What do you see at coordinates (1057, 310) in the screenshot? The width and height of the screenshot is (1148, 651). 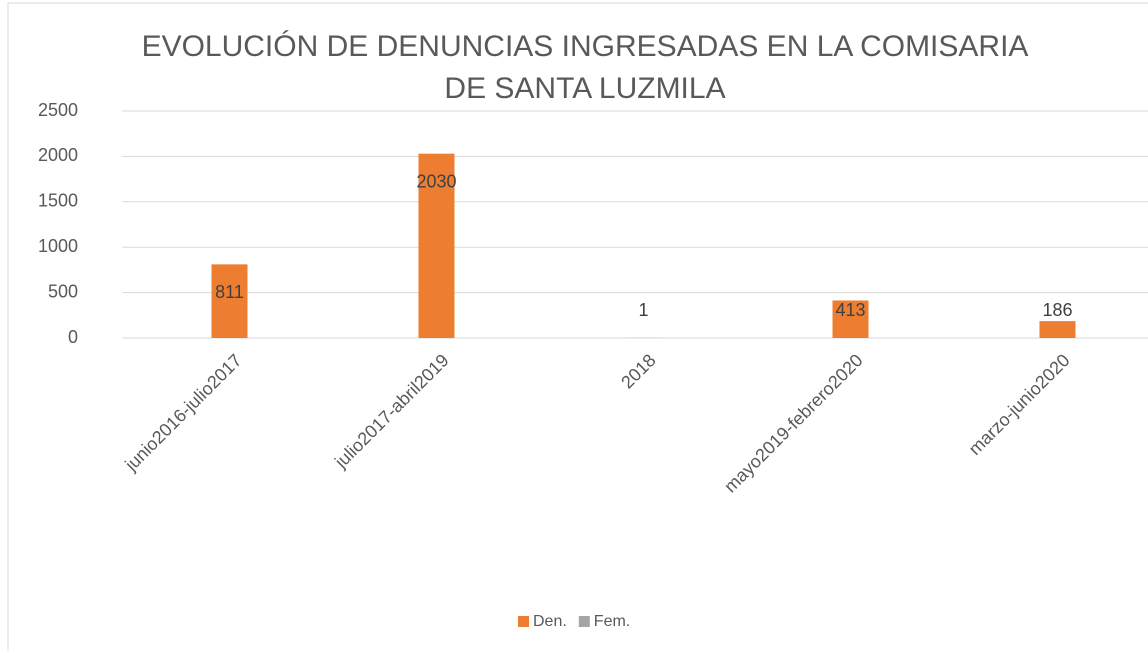 I see `value-label: 186` at bounding box center [1057, 310].